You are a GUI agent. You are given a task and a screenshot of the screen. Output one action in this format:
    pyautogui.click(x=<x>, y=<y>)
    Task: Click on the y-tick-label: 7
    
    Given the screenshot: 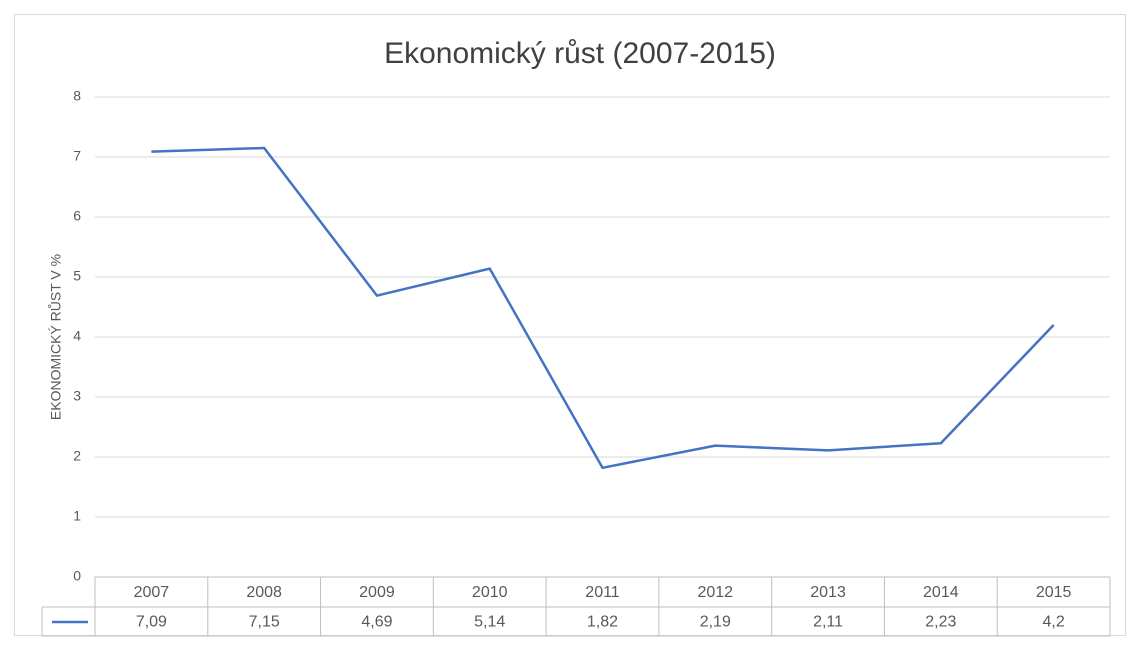 What is the action you would take?
    pyautogui.click(x=77, y=156)
    